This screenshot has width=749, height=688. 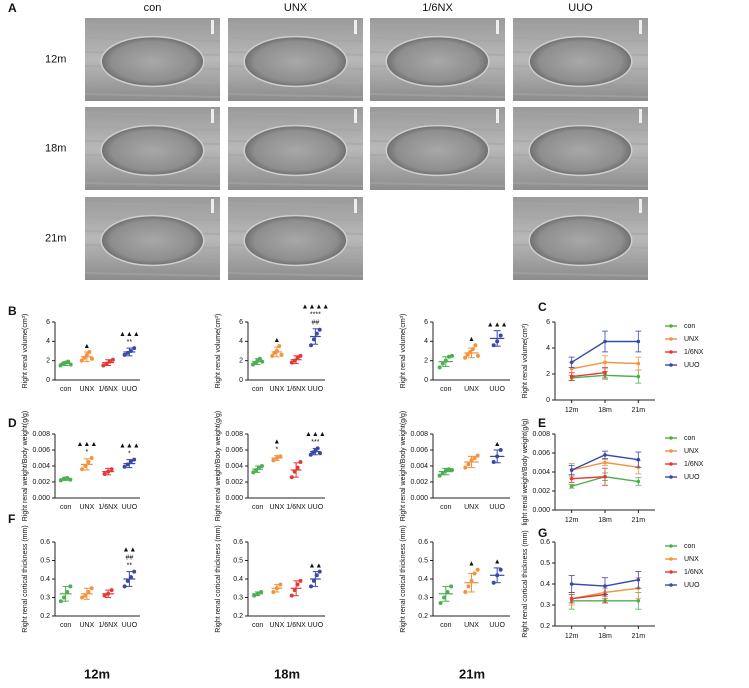 What do you see at coordinates (315, 442) in the screenshot?
I see `significance-mark: ***` at bounding box center [315, 442].